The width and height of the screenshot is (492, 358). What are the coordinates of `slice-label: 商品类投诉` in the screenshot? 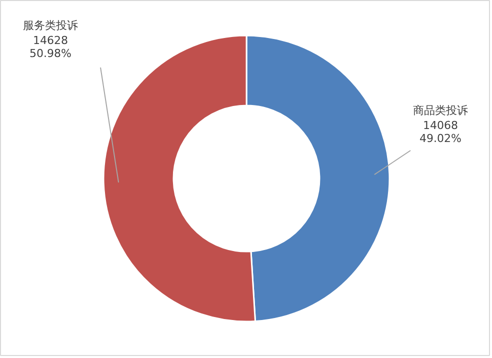 It's located at (440, 110).